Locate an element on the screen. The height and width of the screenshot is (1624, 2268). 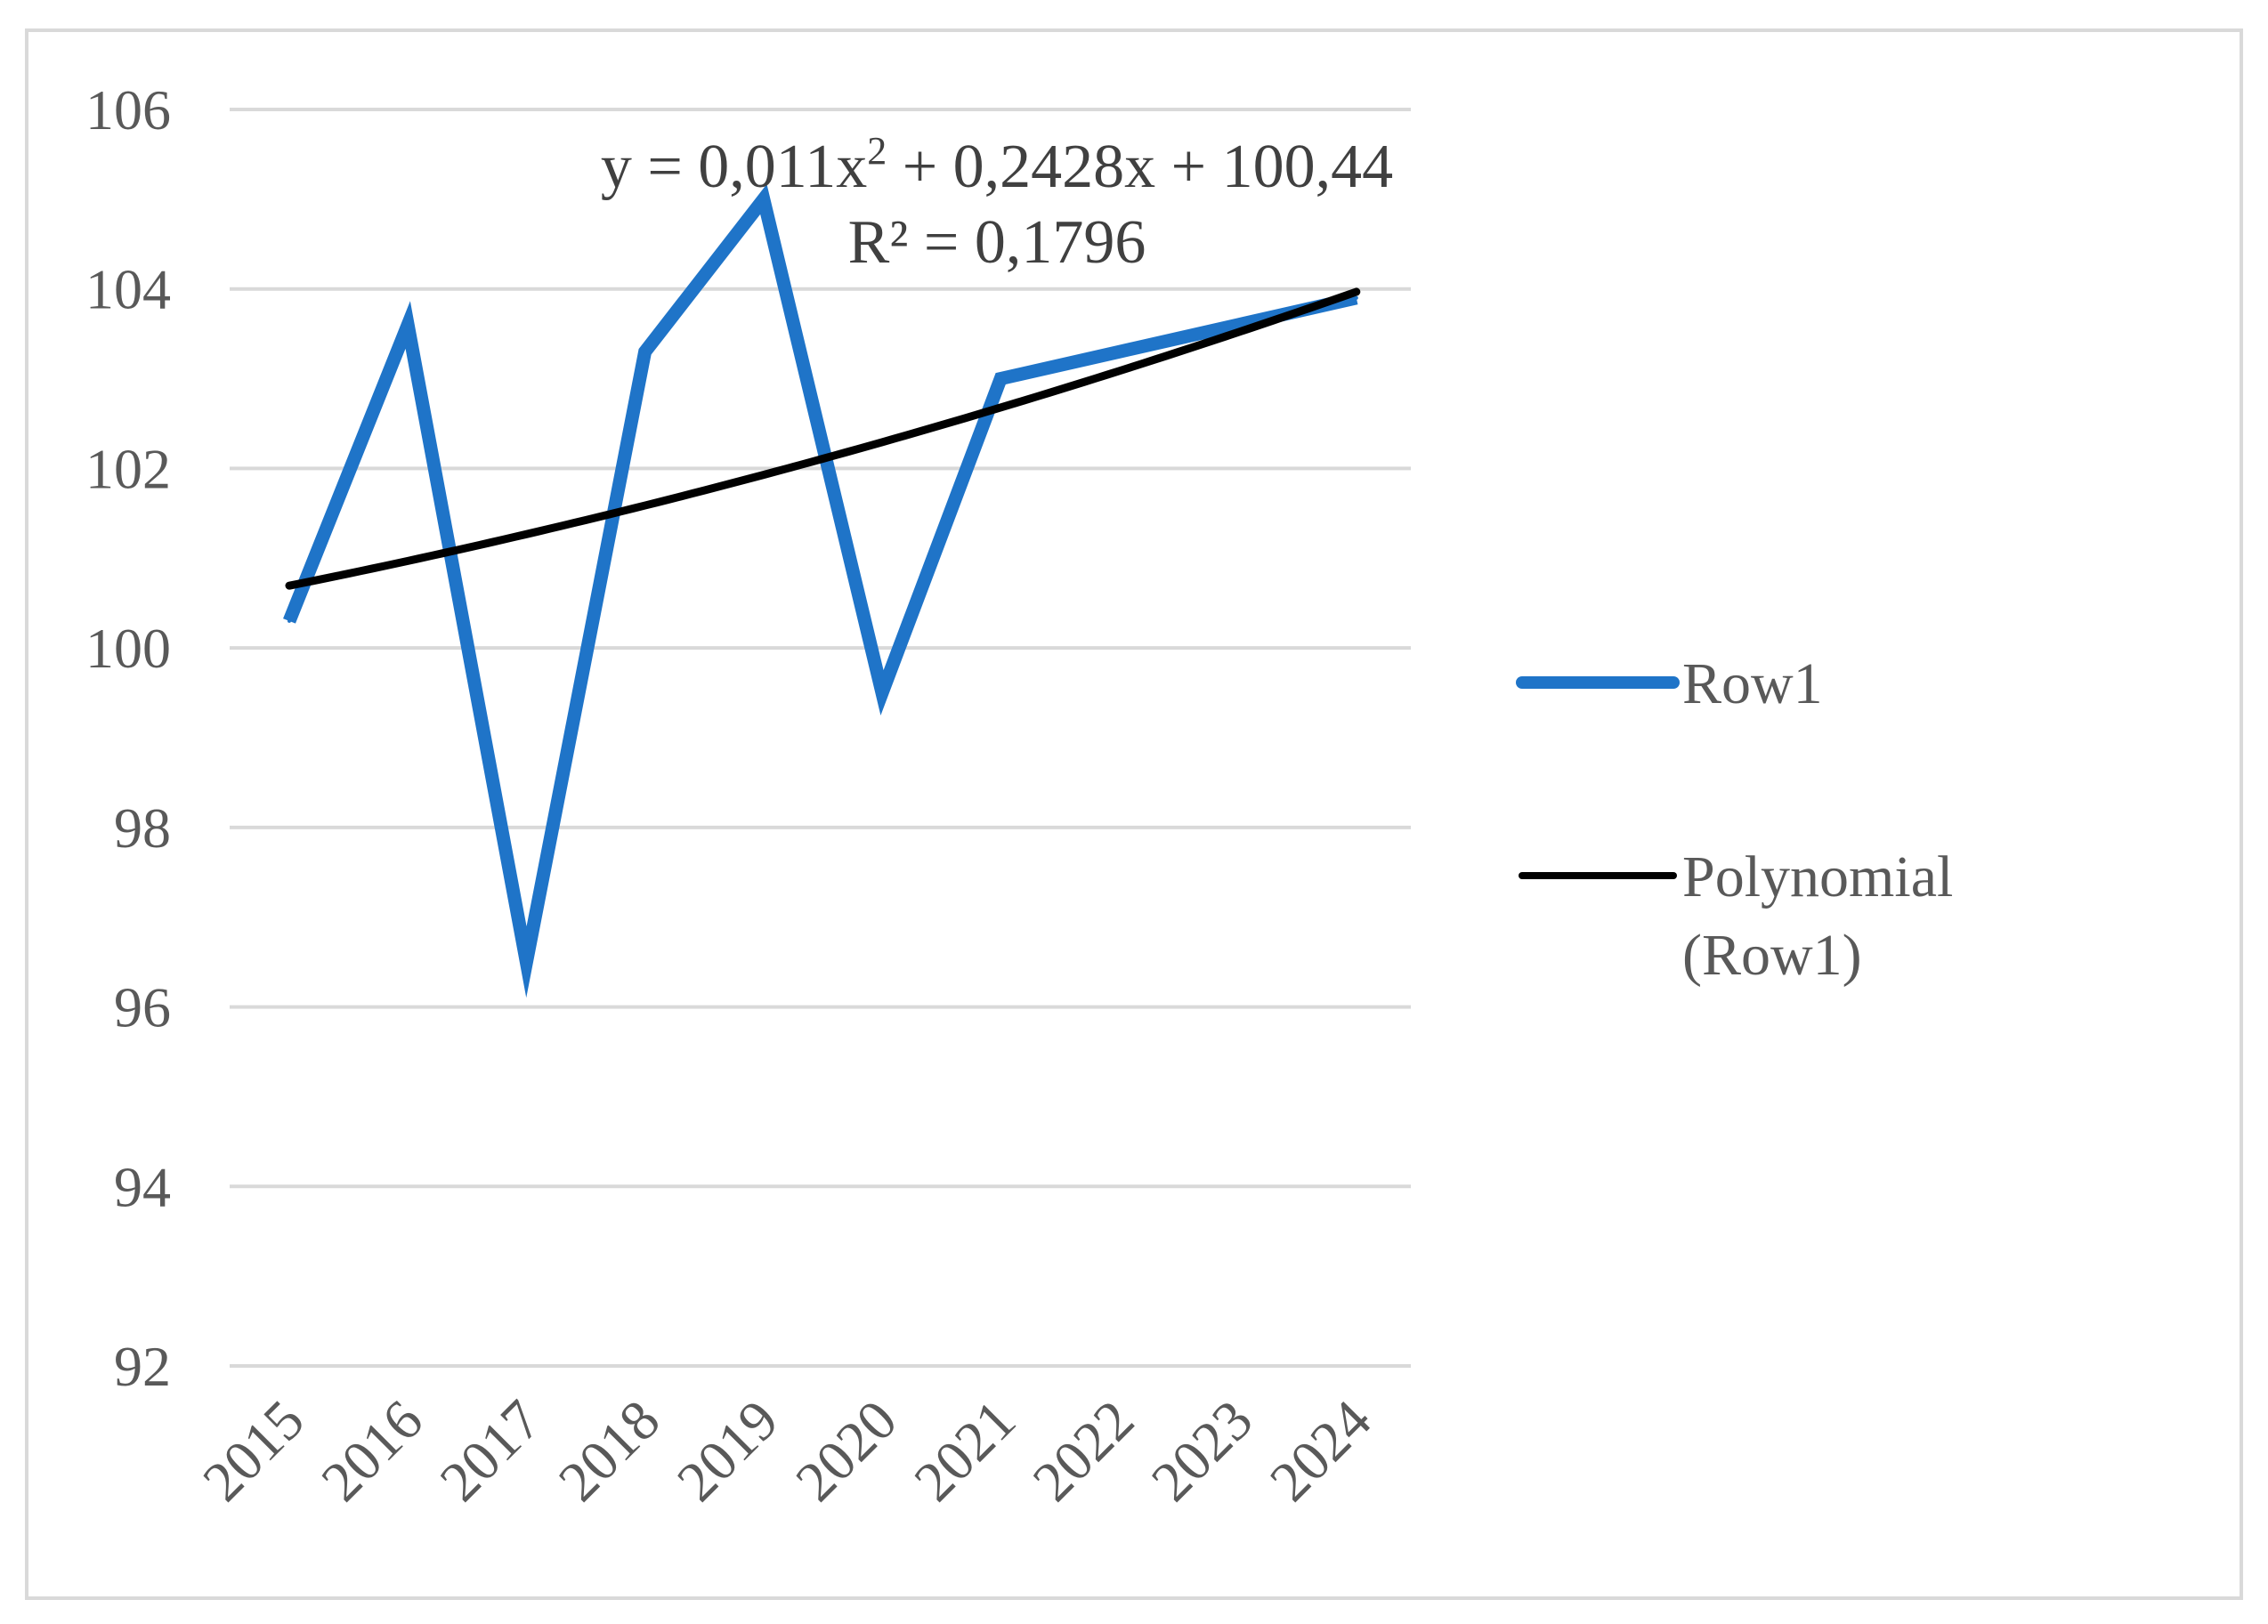
polynomial-trendline is located at coordinates (823, 438).